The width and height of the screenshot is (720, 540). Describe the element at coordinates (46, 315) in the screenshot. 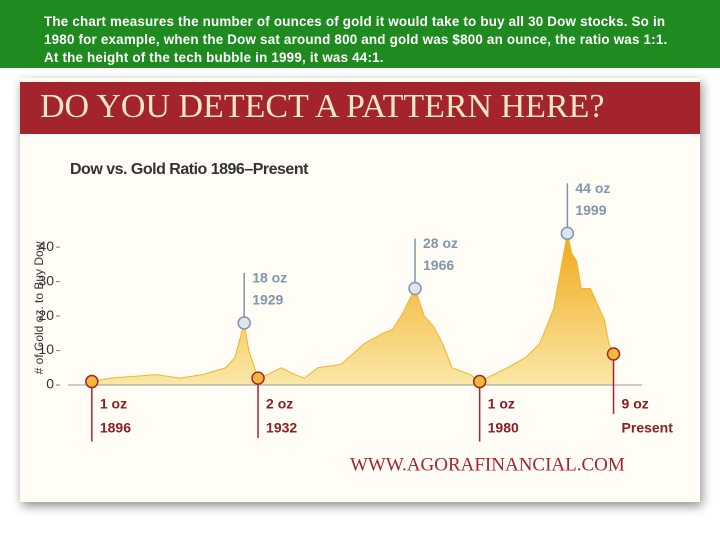

I see `y-tick-label: 20` at that location.